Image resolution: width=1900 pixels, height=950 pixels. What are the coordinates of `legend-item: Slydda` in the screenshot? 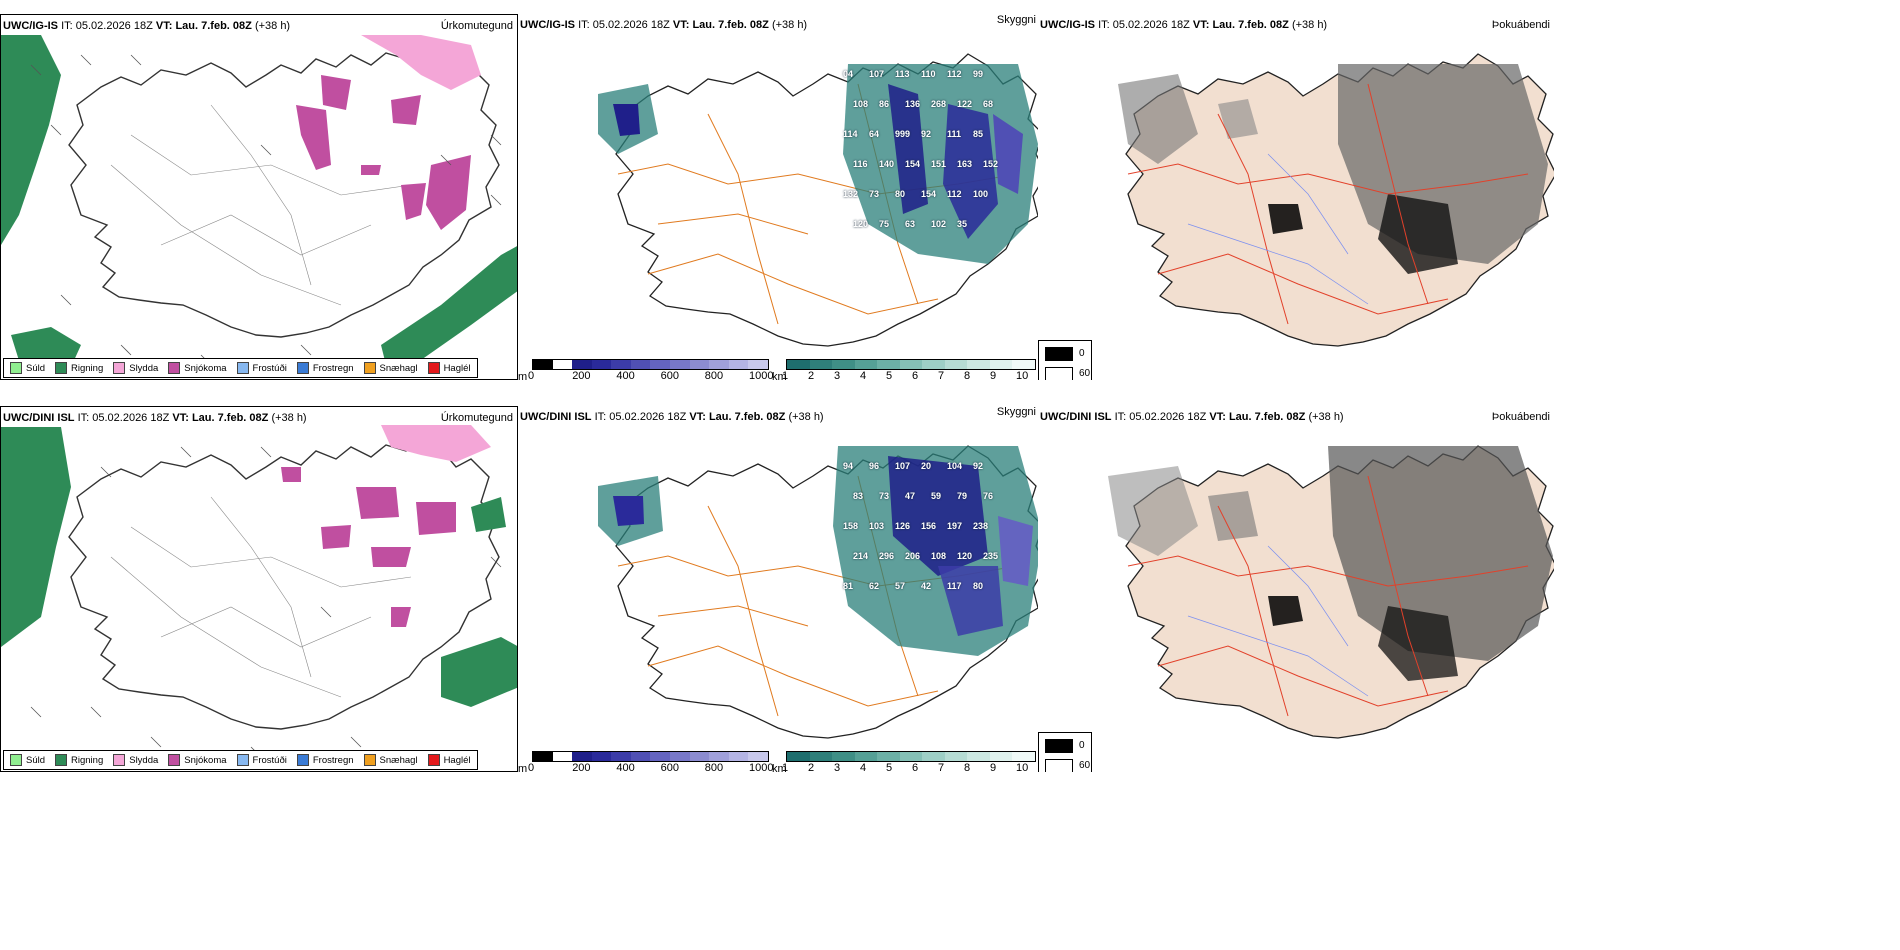 It's located at (135, 368).